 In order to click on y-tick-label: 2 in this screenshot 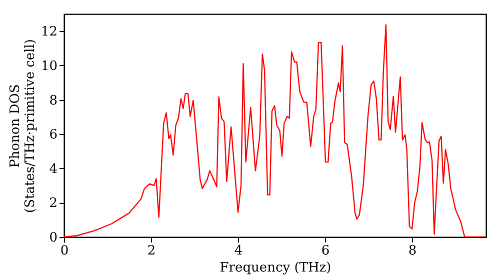, I will do `click(53, 204)`.